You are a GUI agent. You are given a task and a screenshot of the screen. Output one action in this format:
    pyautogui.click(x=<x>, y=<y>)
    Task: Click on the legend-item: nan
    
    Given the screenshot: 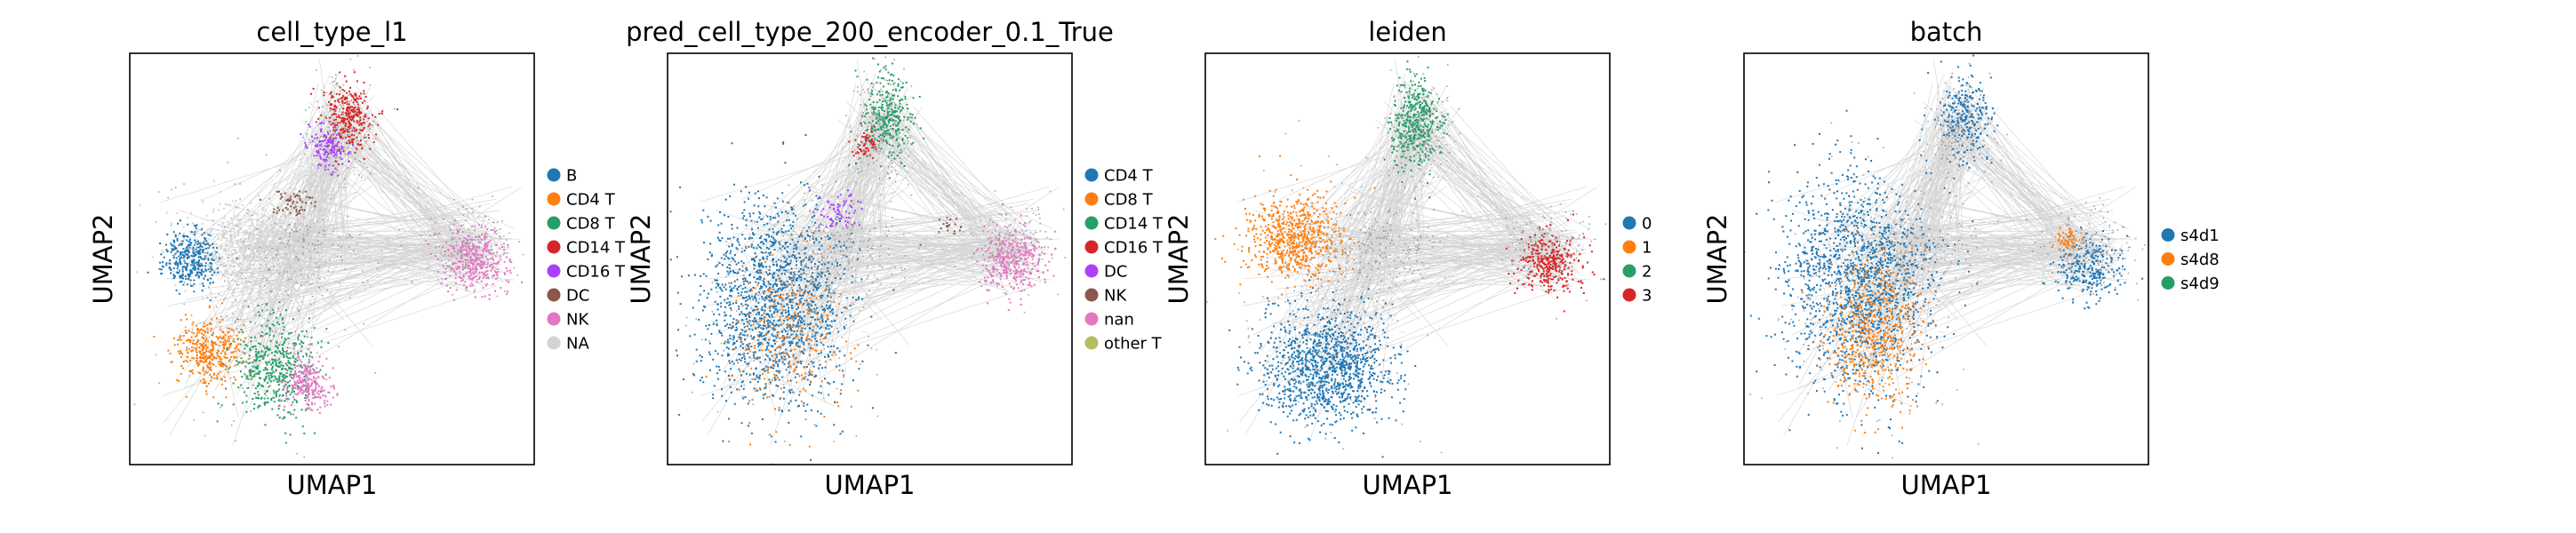 What is the action you would take?
    pyautogui.click(x=1109, y=320)
    